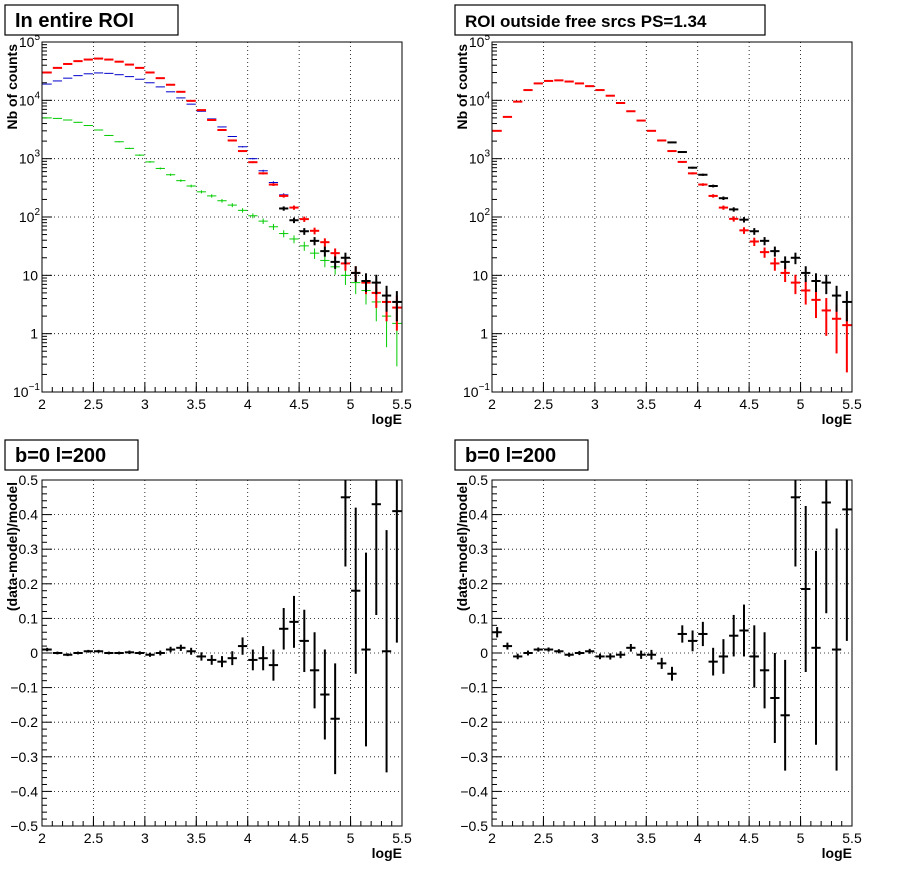  I want to click on x-tick-label: 4, so click(698, 838).